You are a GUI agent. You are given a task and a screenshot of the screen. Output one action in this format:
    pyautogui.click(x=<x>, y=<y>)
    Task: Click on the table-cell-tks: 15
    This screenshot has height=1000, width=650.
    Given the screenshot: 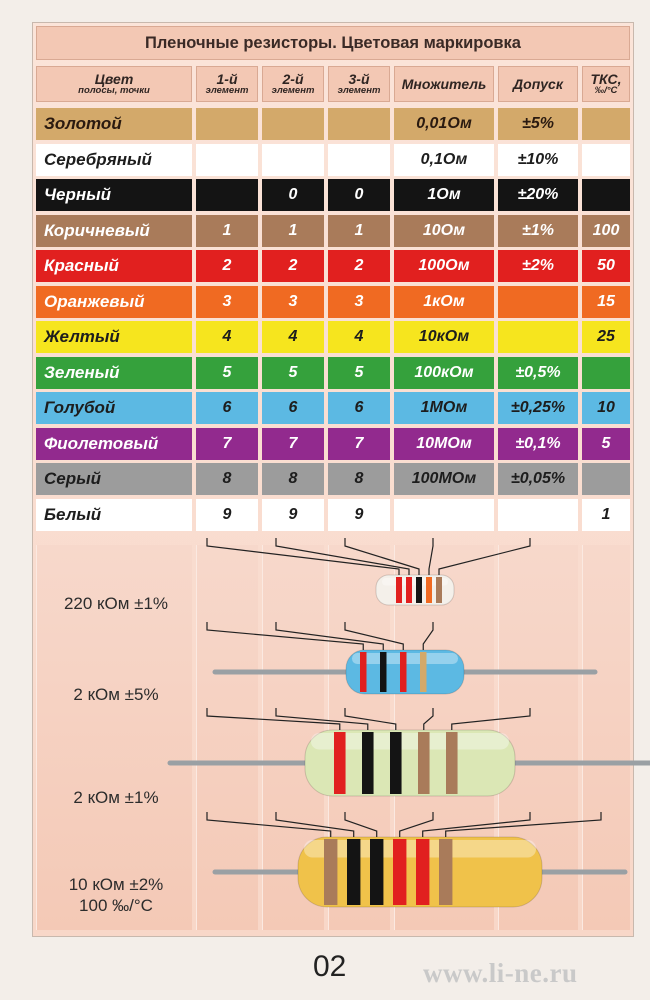 What is the action you would take?
    pyautogui.click(x=606, y=301)
    